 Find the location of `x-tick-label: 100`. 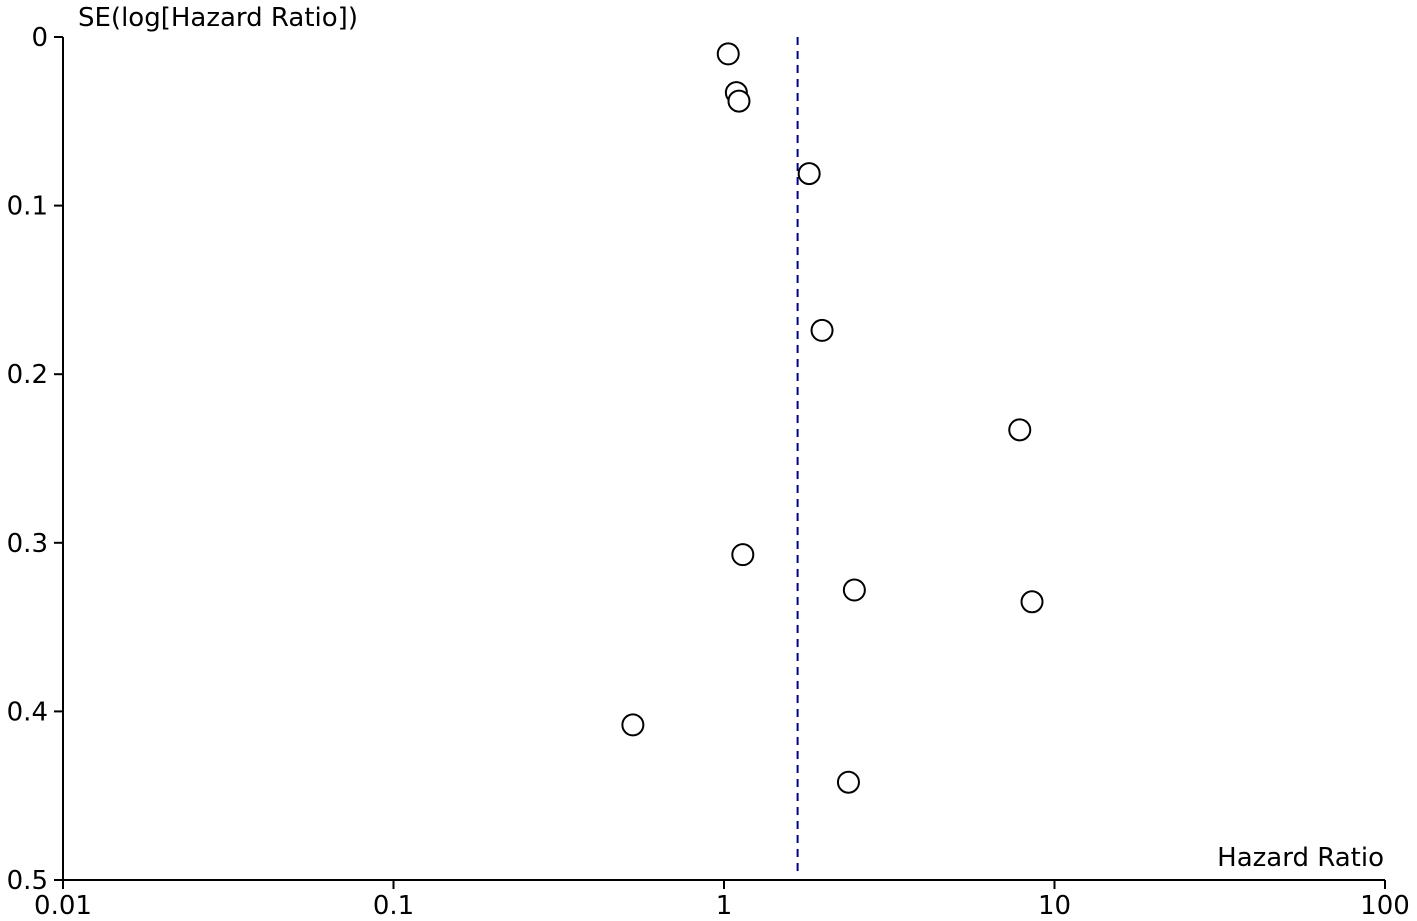

x-tick-label: 100 is located at coordinates (1385, 906).